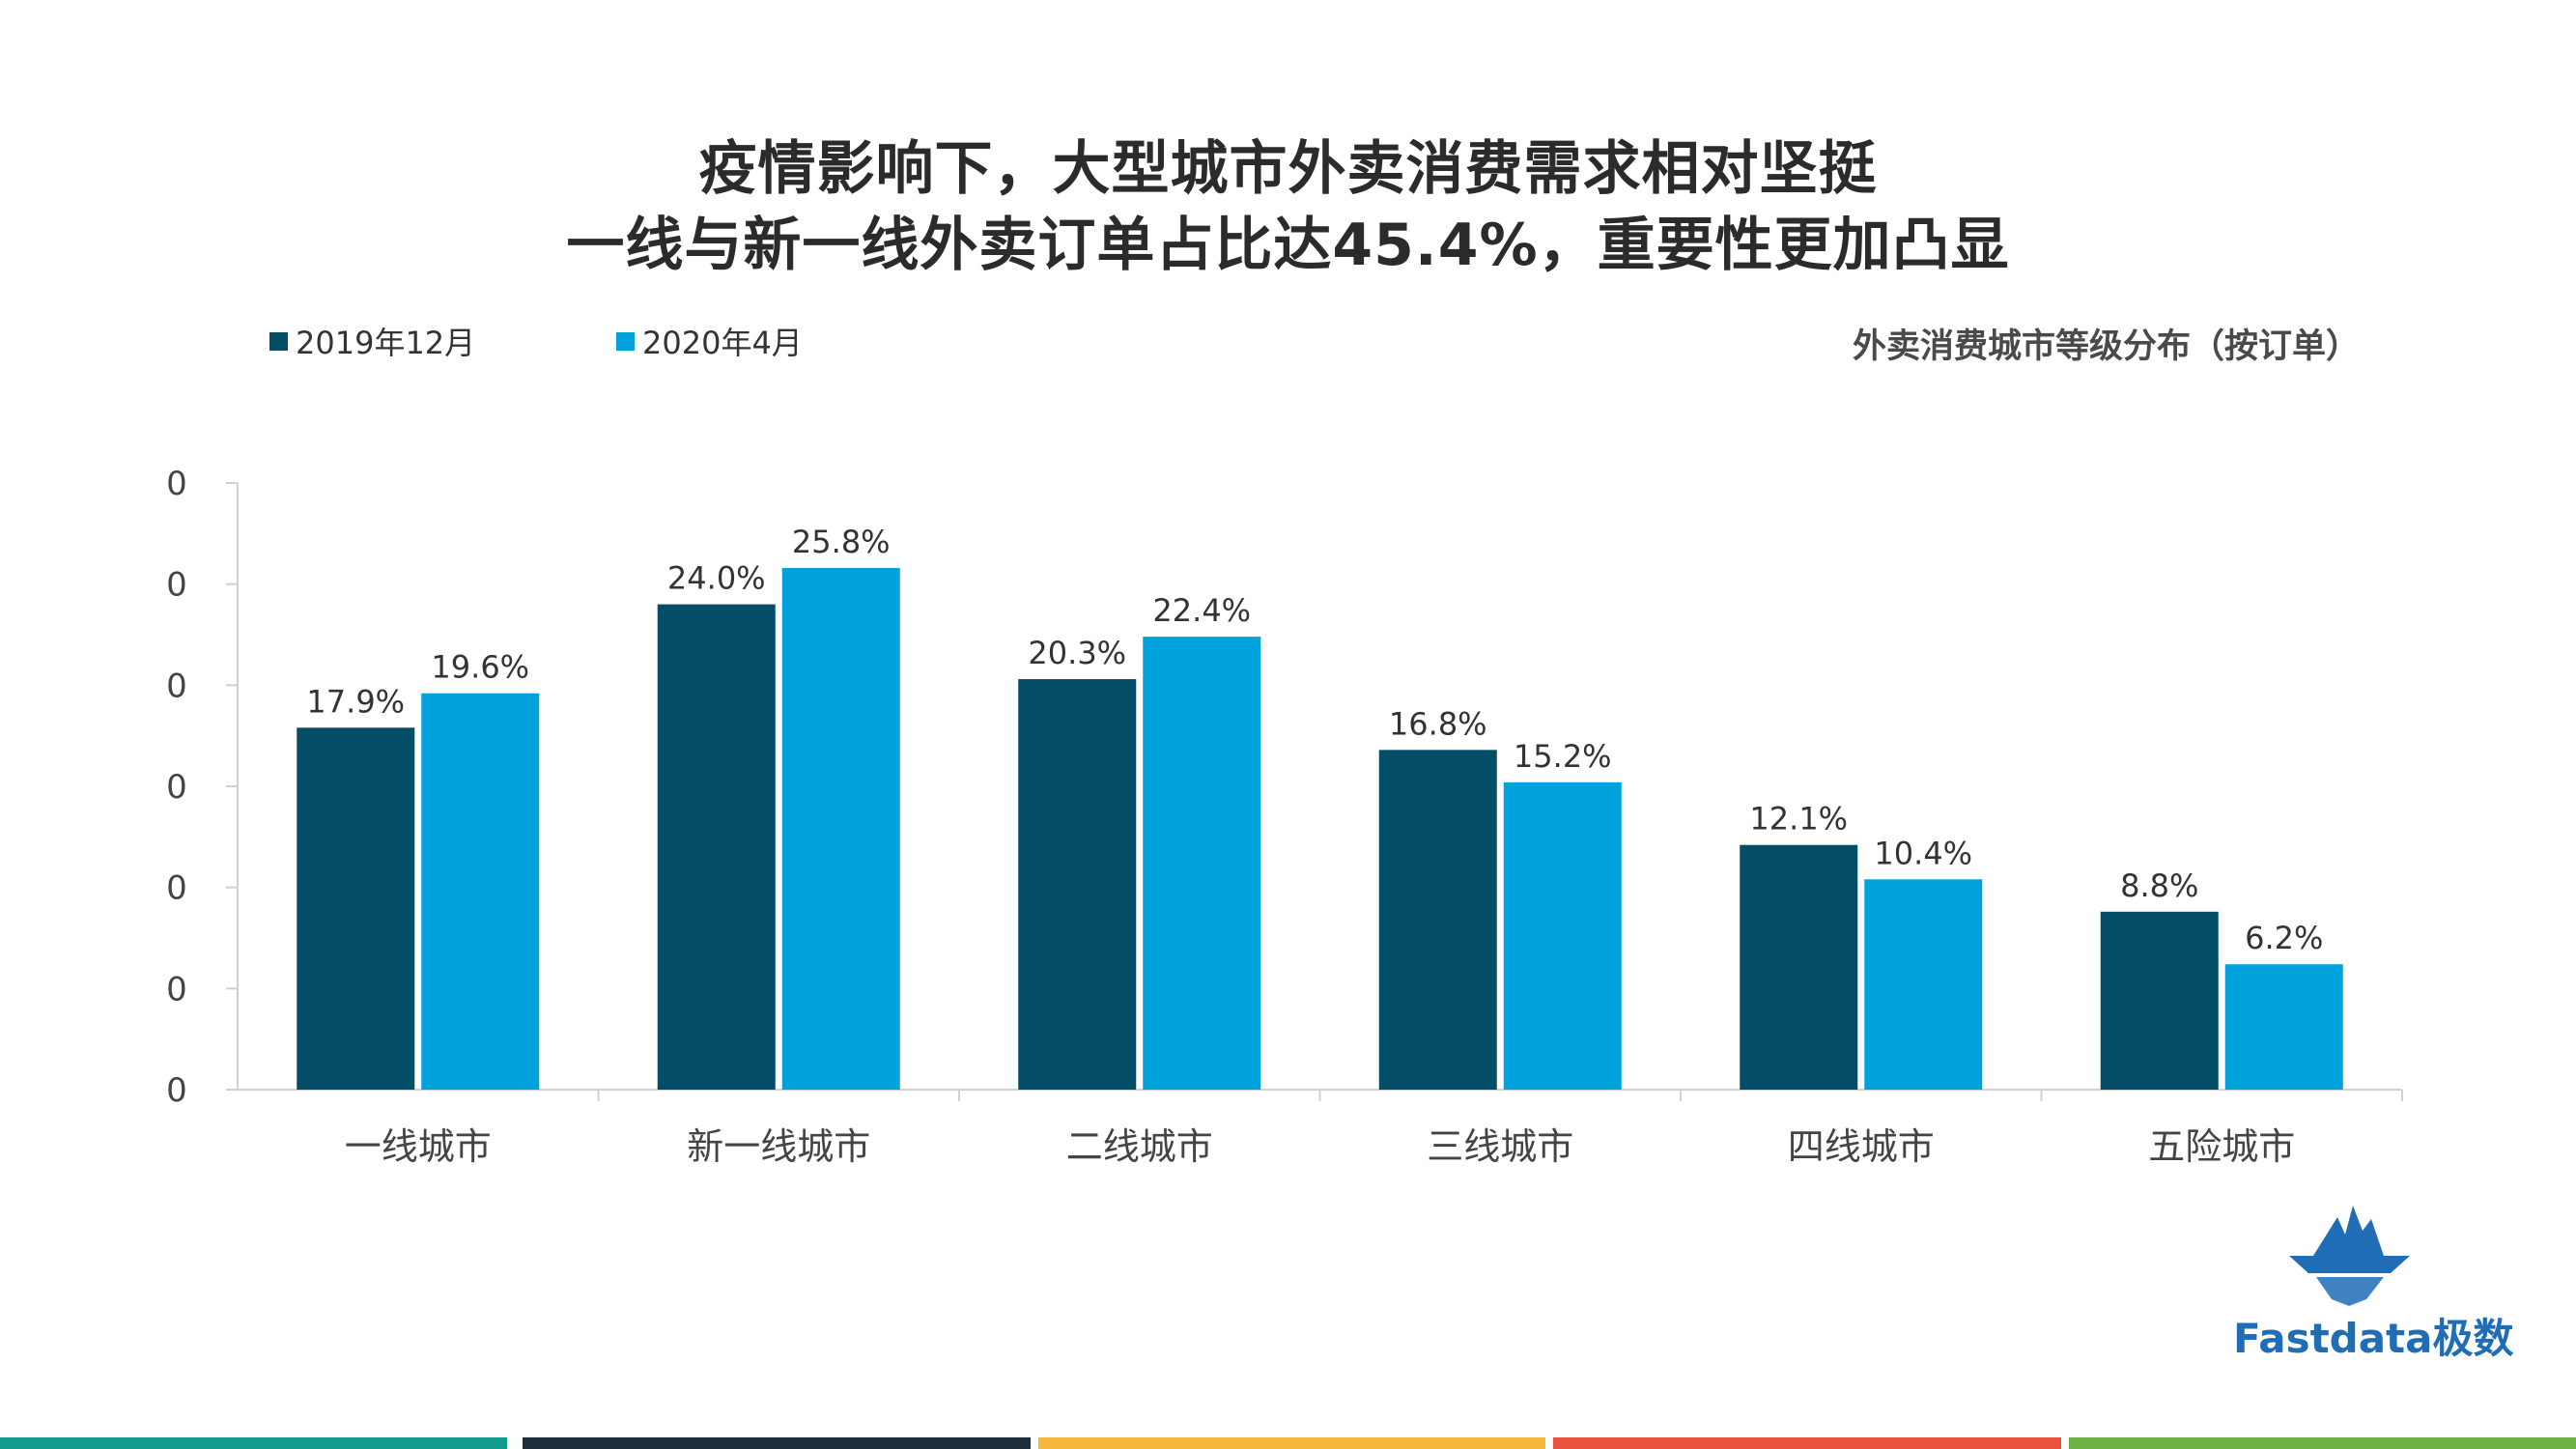 This screenshot has width=2576, height=1449. What do you see at coordinates (278, 341) in the screenshot?
I see `legend-swatch-2019` at bounding box center [278, 341].